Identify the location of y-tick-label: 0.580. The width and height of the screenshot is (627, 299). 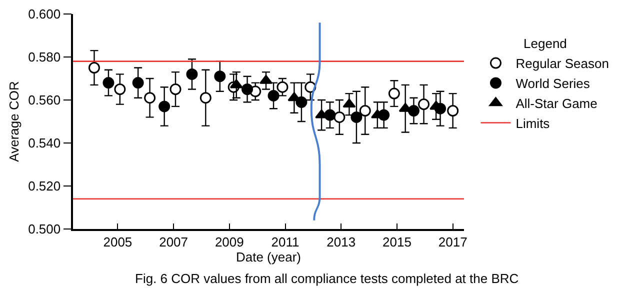
(44, 57).